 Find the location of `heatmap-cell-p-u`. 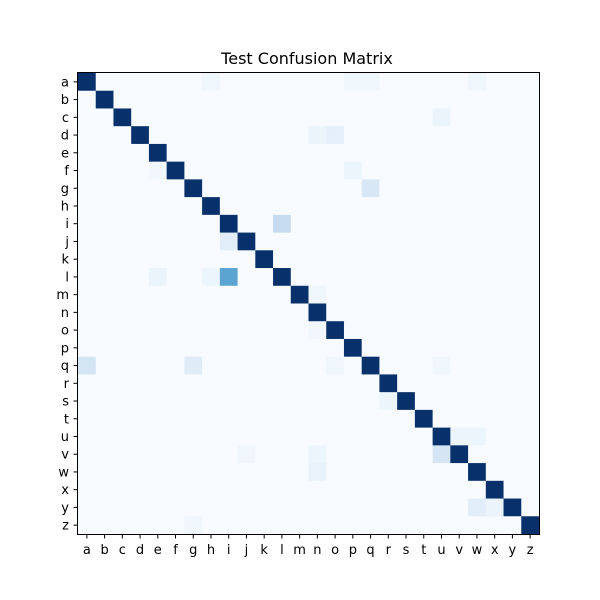

heatmap-cell-p-u is located at coordinates (441, 348).